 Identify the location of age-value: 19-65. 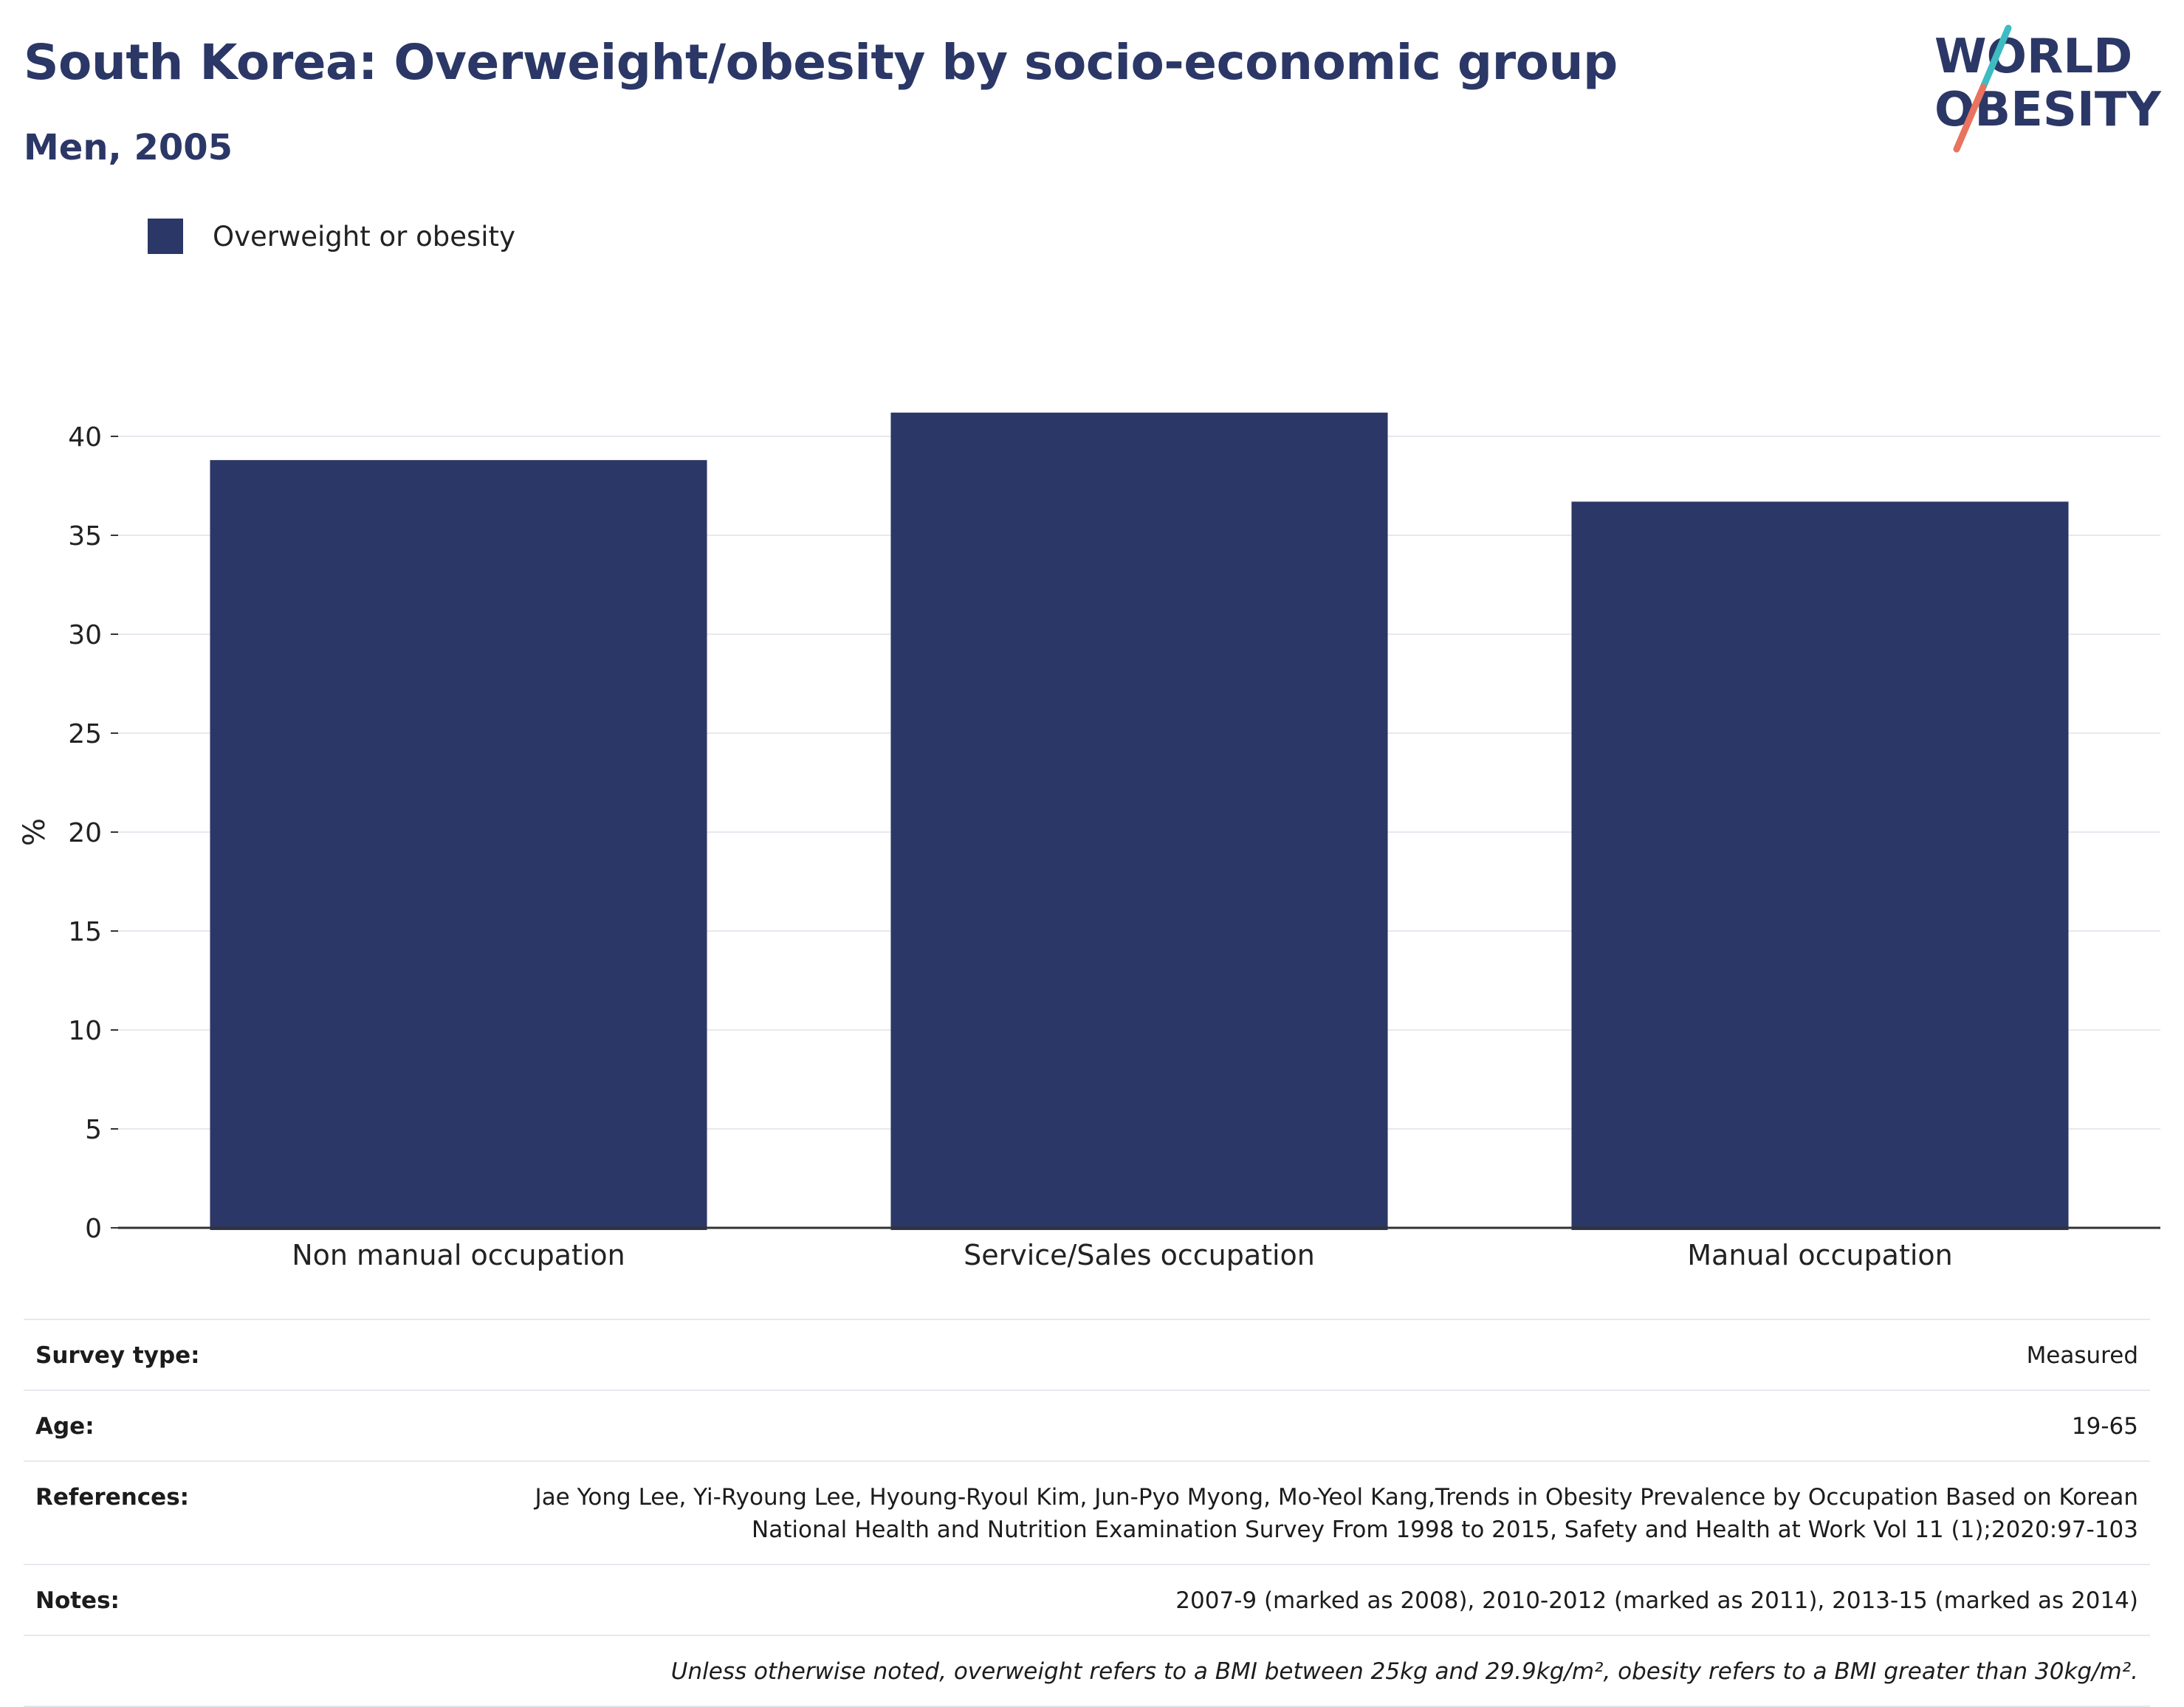
(2105, 1426).